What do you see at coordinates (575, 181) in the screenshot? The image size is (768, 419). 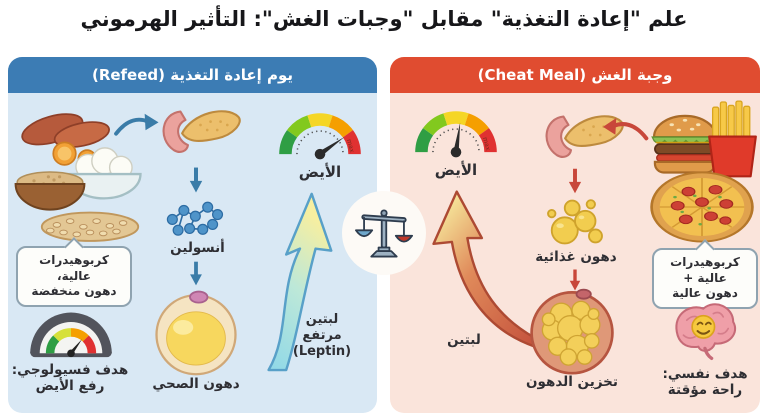 I see `cheat-down-arrow-1-icon` at bounding box center [575, 181].